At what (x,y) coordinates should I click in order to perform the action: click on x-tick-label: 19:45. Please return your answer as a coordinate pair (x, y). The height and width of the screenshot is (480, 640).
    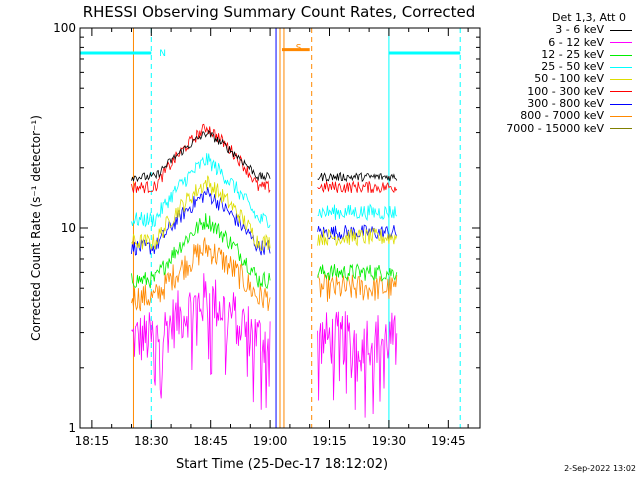
    Looking at the image, I should click on (448, 441).